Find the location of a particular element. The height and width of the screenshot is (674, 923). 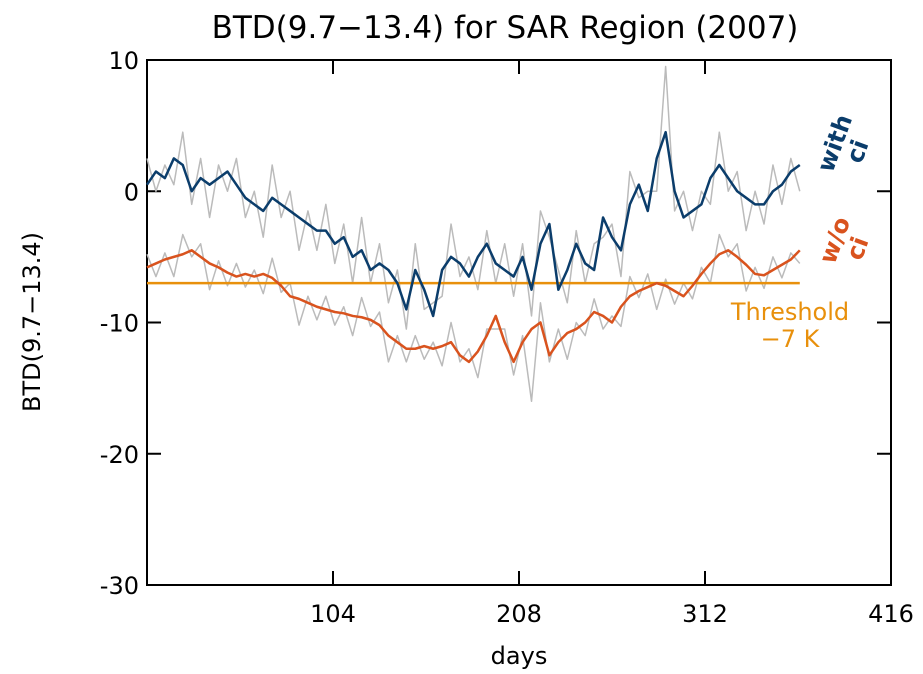

chart-title: BTD(9.7−13.4) for SAR Region (2007) is located at coordinates (505, 28).